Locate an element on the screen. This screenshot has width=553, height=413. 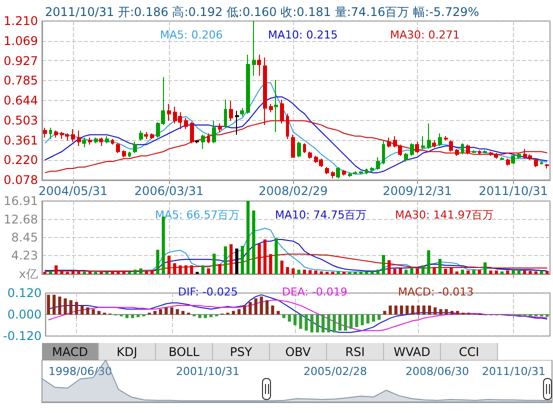
x-tick-label: 2006/03/31 is located at coordinates (169, 191).